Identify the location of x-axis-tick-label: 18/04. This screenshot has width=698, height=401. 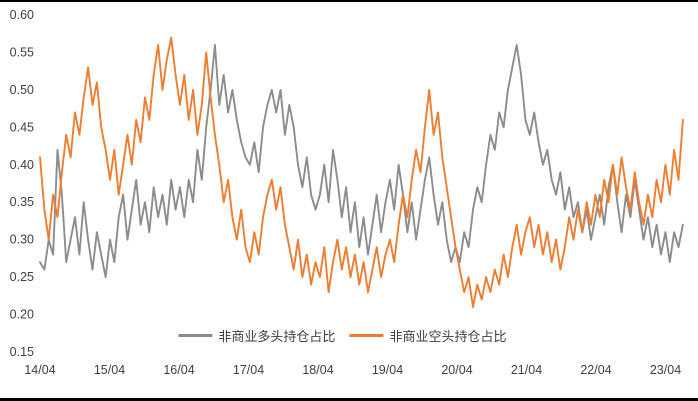
(317, 370).